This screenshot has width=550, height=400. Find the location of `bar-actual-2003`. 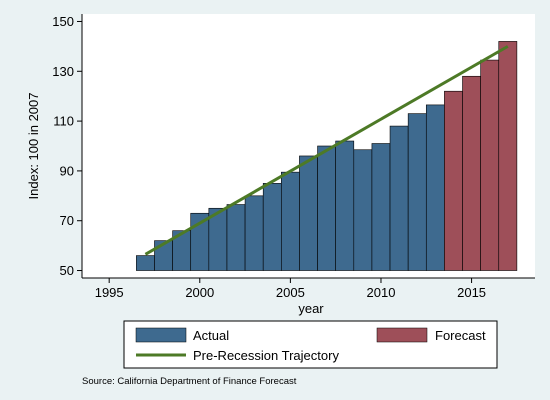

bar-actual-2003 is located at coordinates (254, 233).